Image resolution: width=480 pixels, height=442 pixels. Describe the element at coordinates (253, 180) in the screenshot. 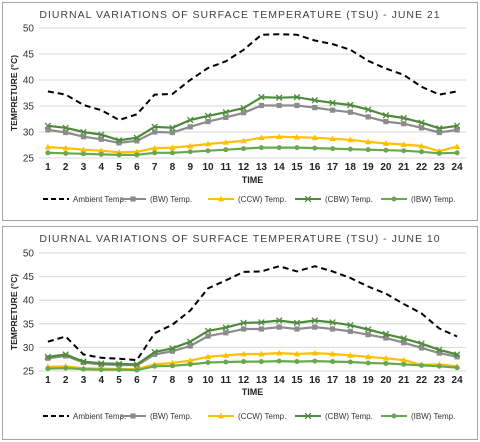

I see `x-axis-label: TIME` at that location.